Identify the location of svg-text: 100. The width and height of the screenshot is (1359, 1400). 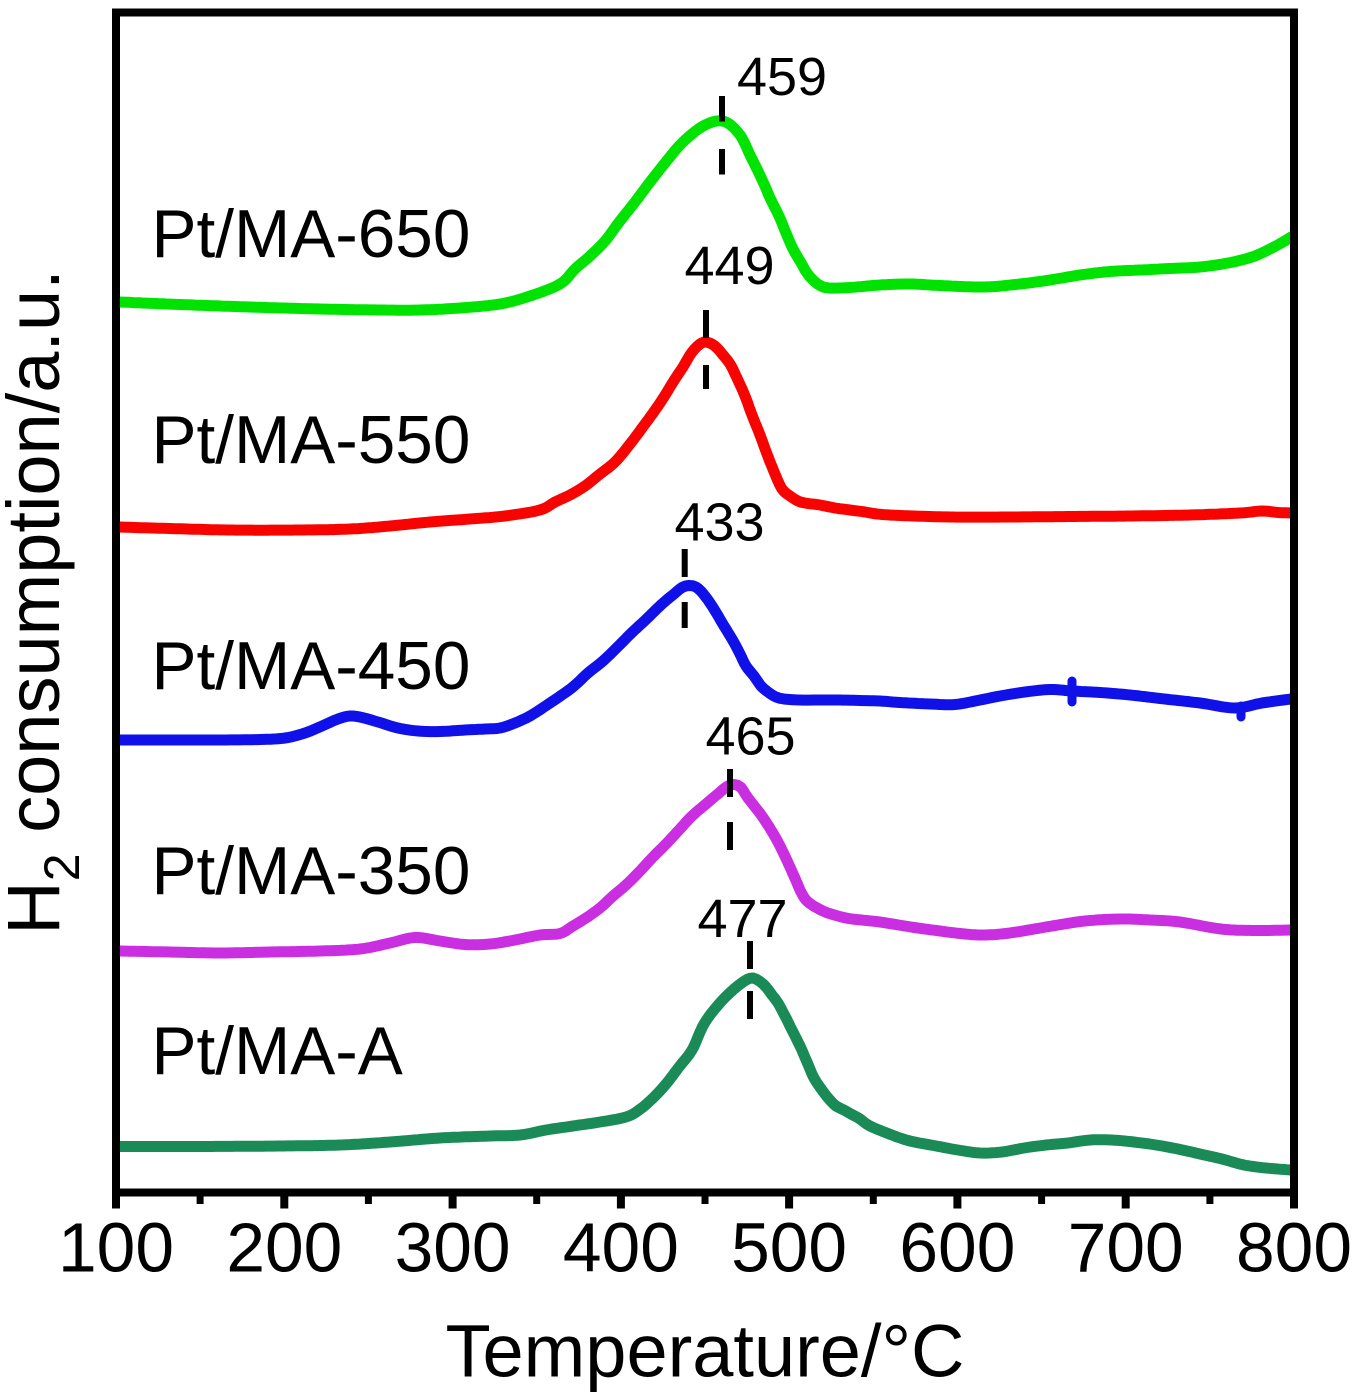
(116, 1248).